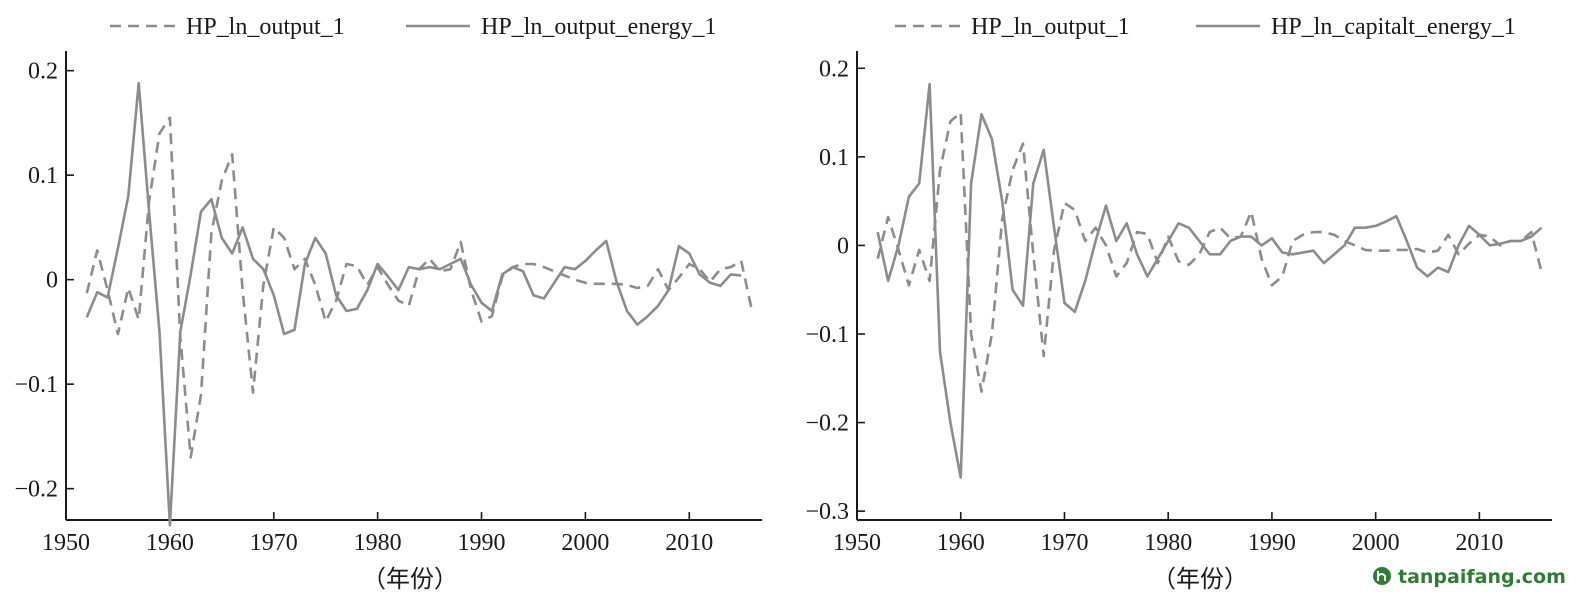 This screenshot has width=1584, height=606. I want to click on legend-label-1: HP_ln_capitalt_energy_1, so click(1393, 27).